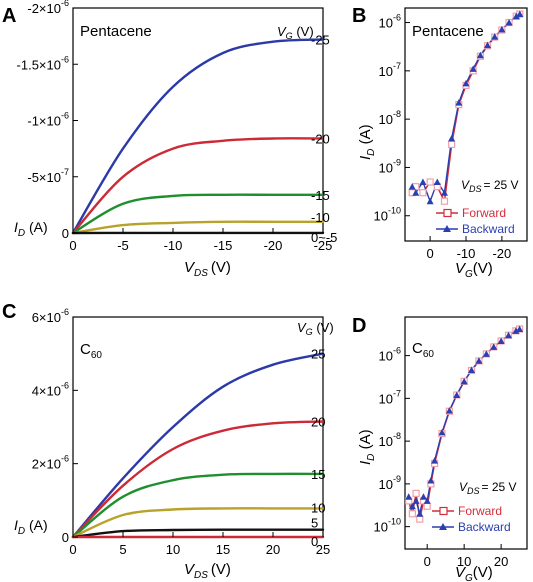 The width and height of the screenshot is (533, 582). I want to click on x-tick-label: -5, so click(123, 245).